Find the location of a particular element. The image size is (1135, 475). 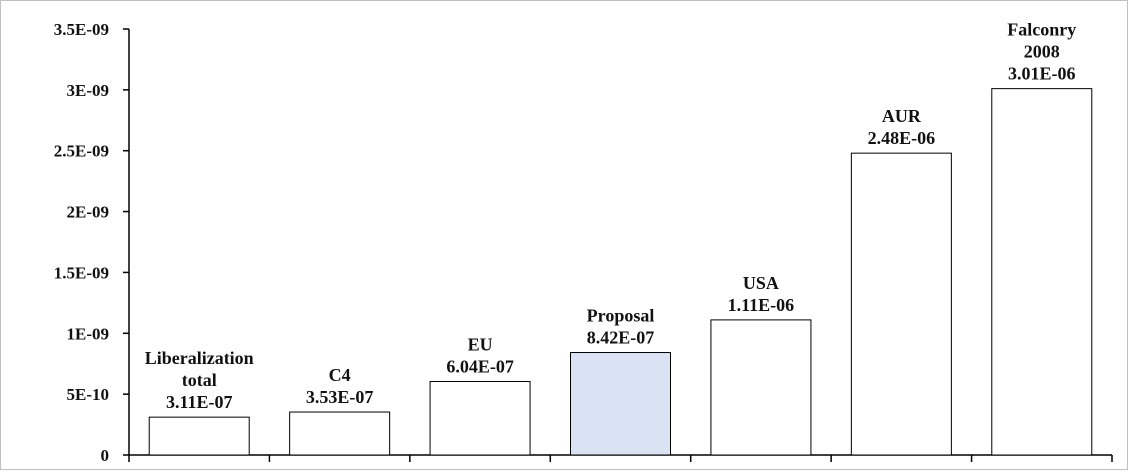

bar-label-line: 3.53E-07 is located at coordinates (340, 397).